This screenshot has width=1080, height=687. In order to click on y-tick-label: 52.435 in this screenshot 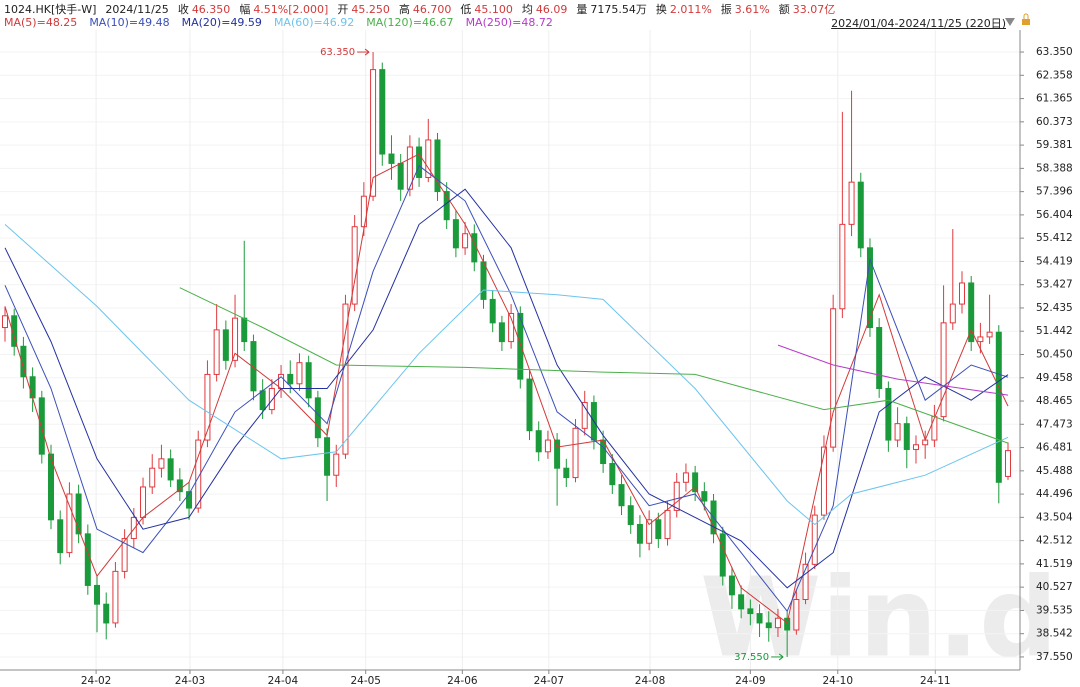, I will do `click(1054, 308)`.